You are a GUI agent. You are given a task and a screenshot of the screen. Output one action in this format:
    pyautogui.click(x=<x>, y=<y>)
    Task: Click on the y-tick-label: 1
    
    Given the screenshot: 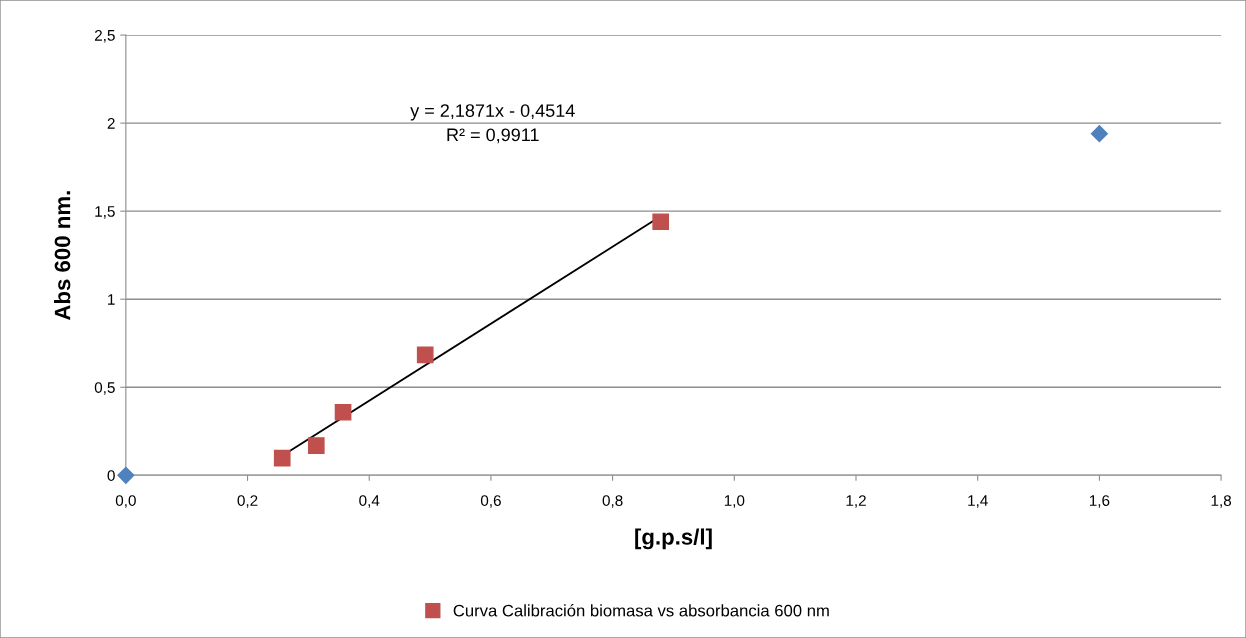 What is the action you would take?
    pyautogui.click(x=111, y=299)
    